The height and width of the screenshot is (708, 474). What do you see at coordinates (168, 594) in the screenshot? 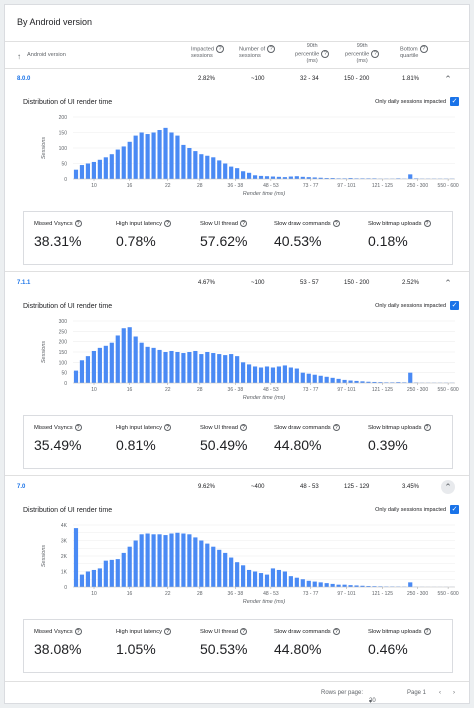
I see `x-tick-label: 22` at bounding box center [168, 594].